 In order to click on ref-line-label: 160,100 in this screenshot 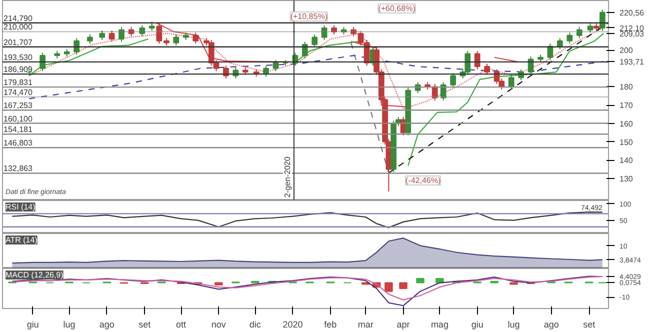, I will do `click(18, 119)`.